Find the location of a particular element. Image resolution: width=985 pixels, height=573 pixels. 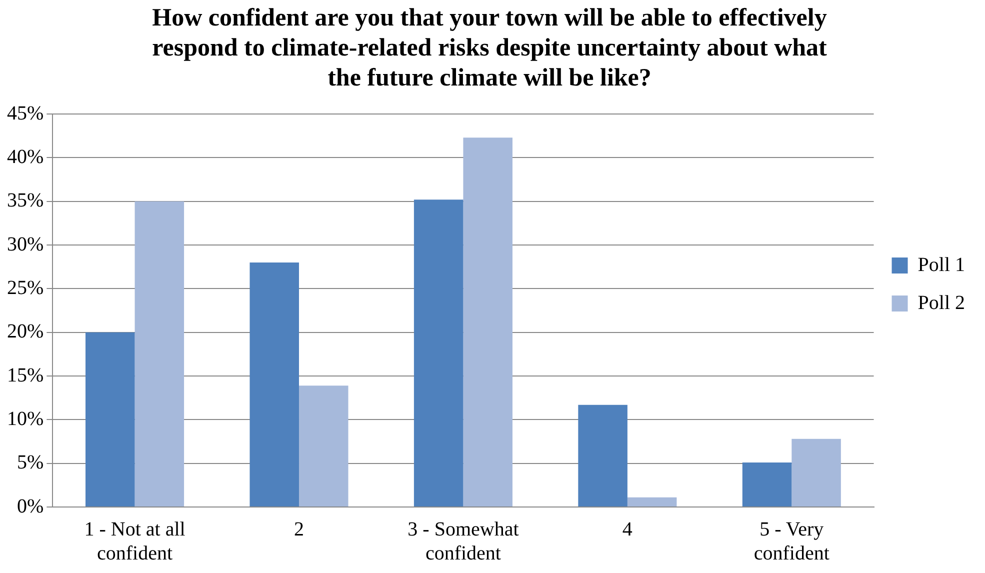

x-tick-label: 2 is located at coordinates (299, 529).